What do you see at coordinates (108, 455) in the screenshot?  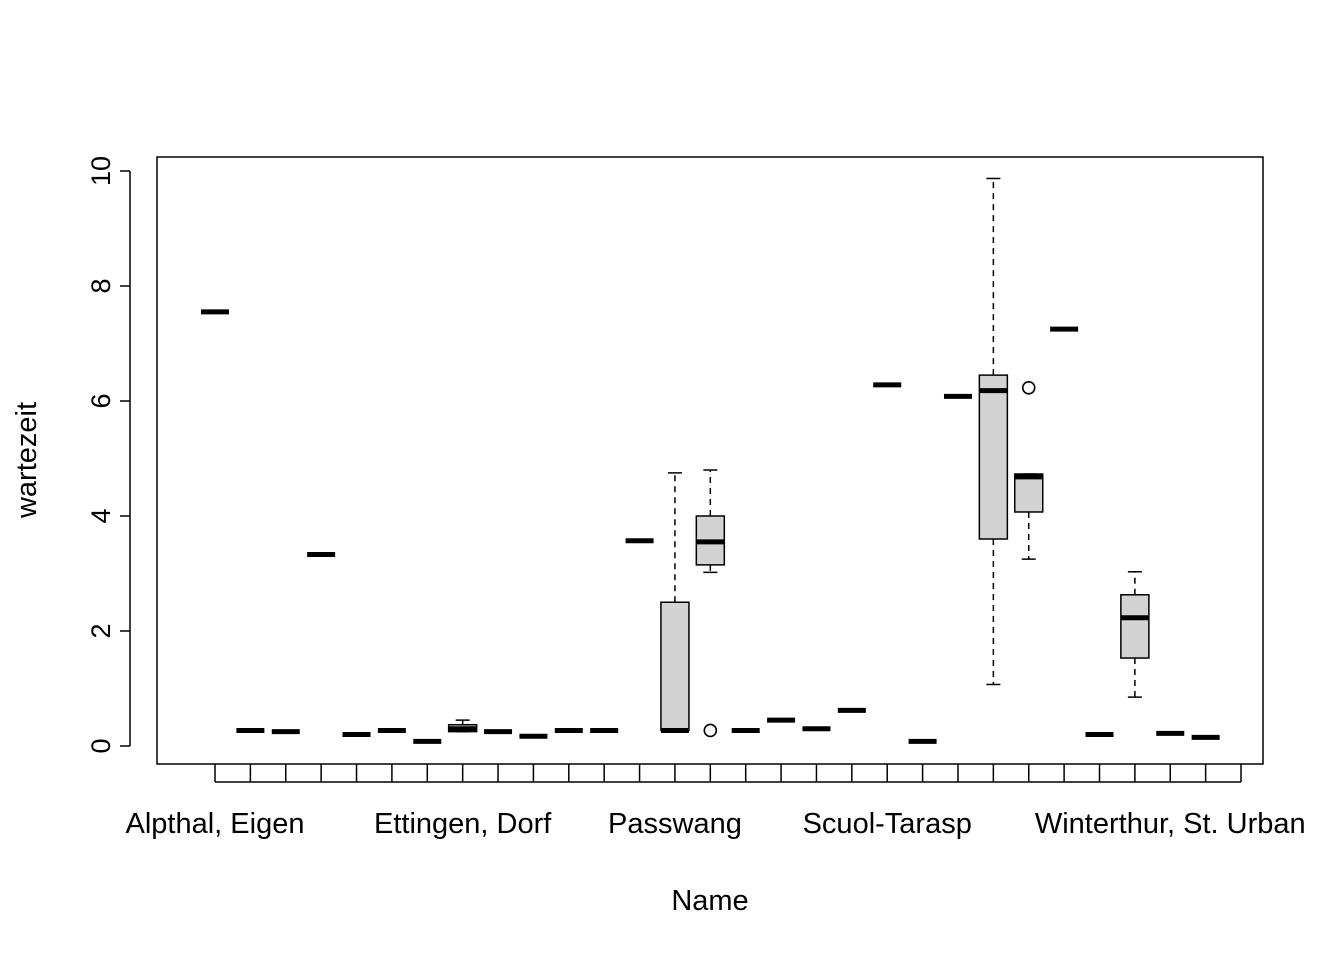 I see `y-axis: 0 2 4 6 8 10` at bounding box center [108, 455].